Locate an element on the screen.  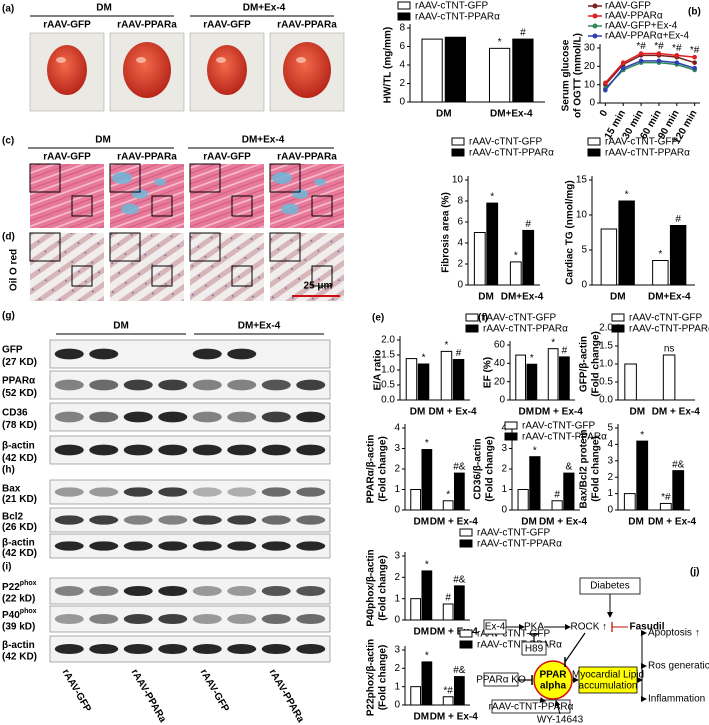
group-label: DM+Ex-4 is located at coordinates (263, 140).